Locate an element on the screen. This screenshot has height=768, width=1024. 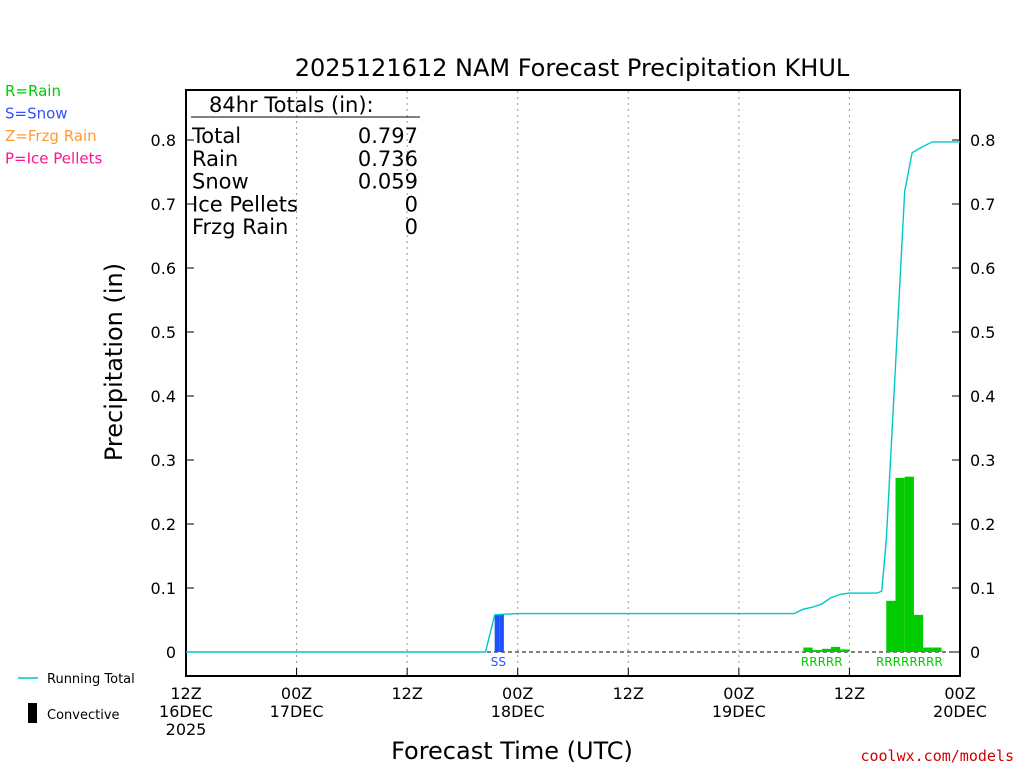
totals-row-label: Frzg Rain is located at coordinates (240, 227).